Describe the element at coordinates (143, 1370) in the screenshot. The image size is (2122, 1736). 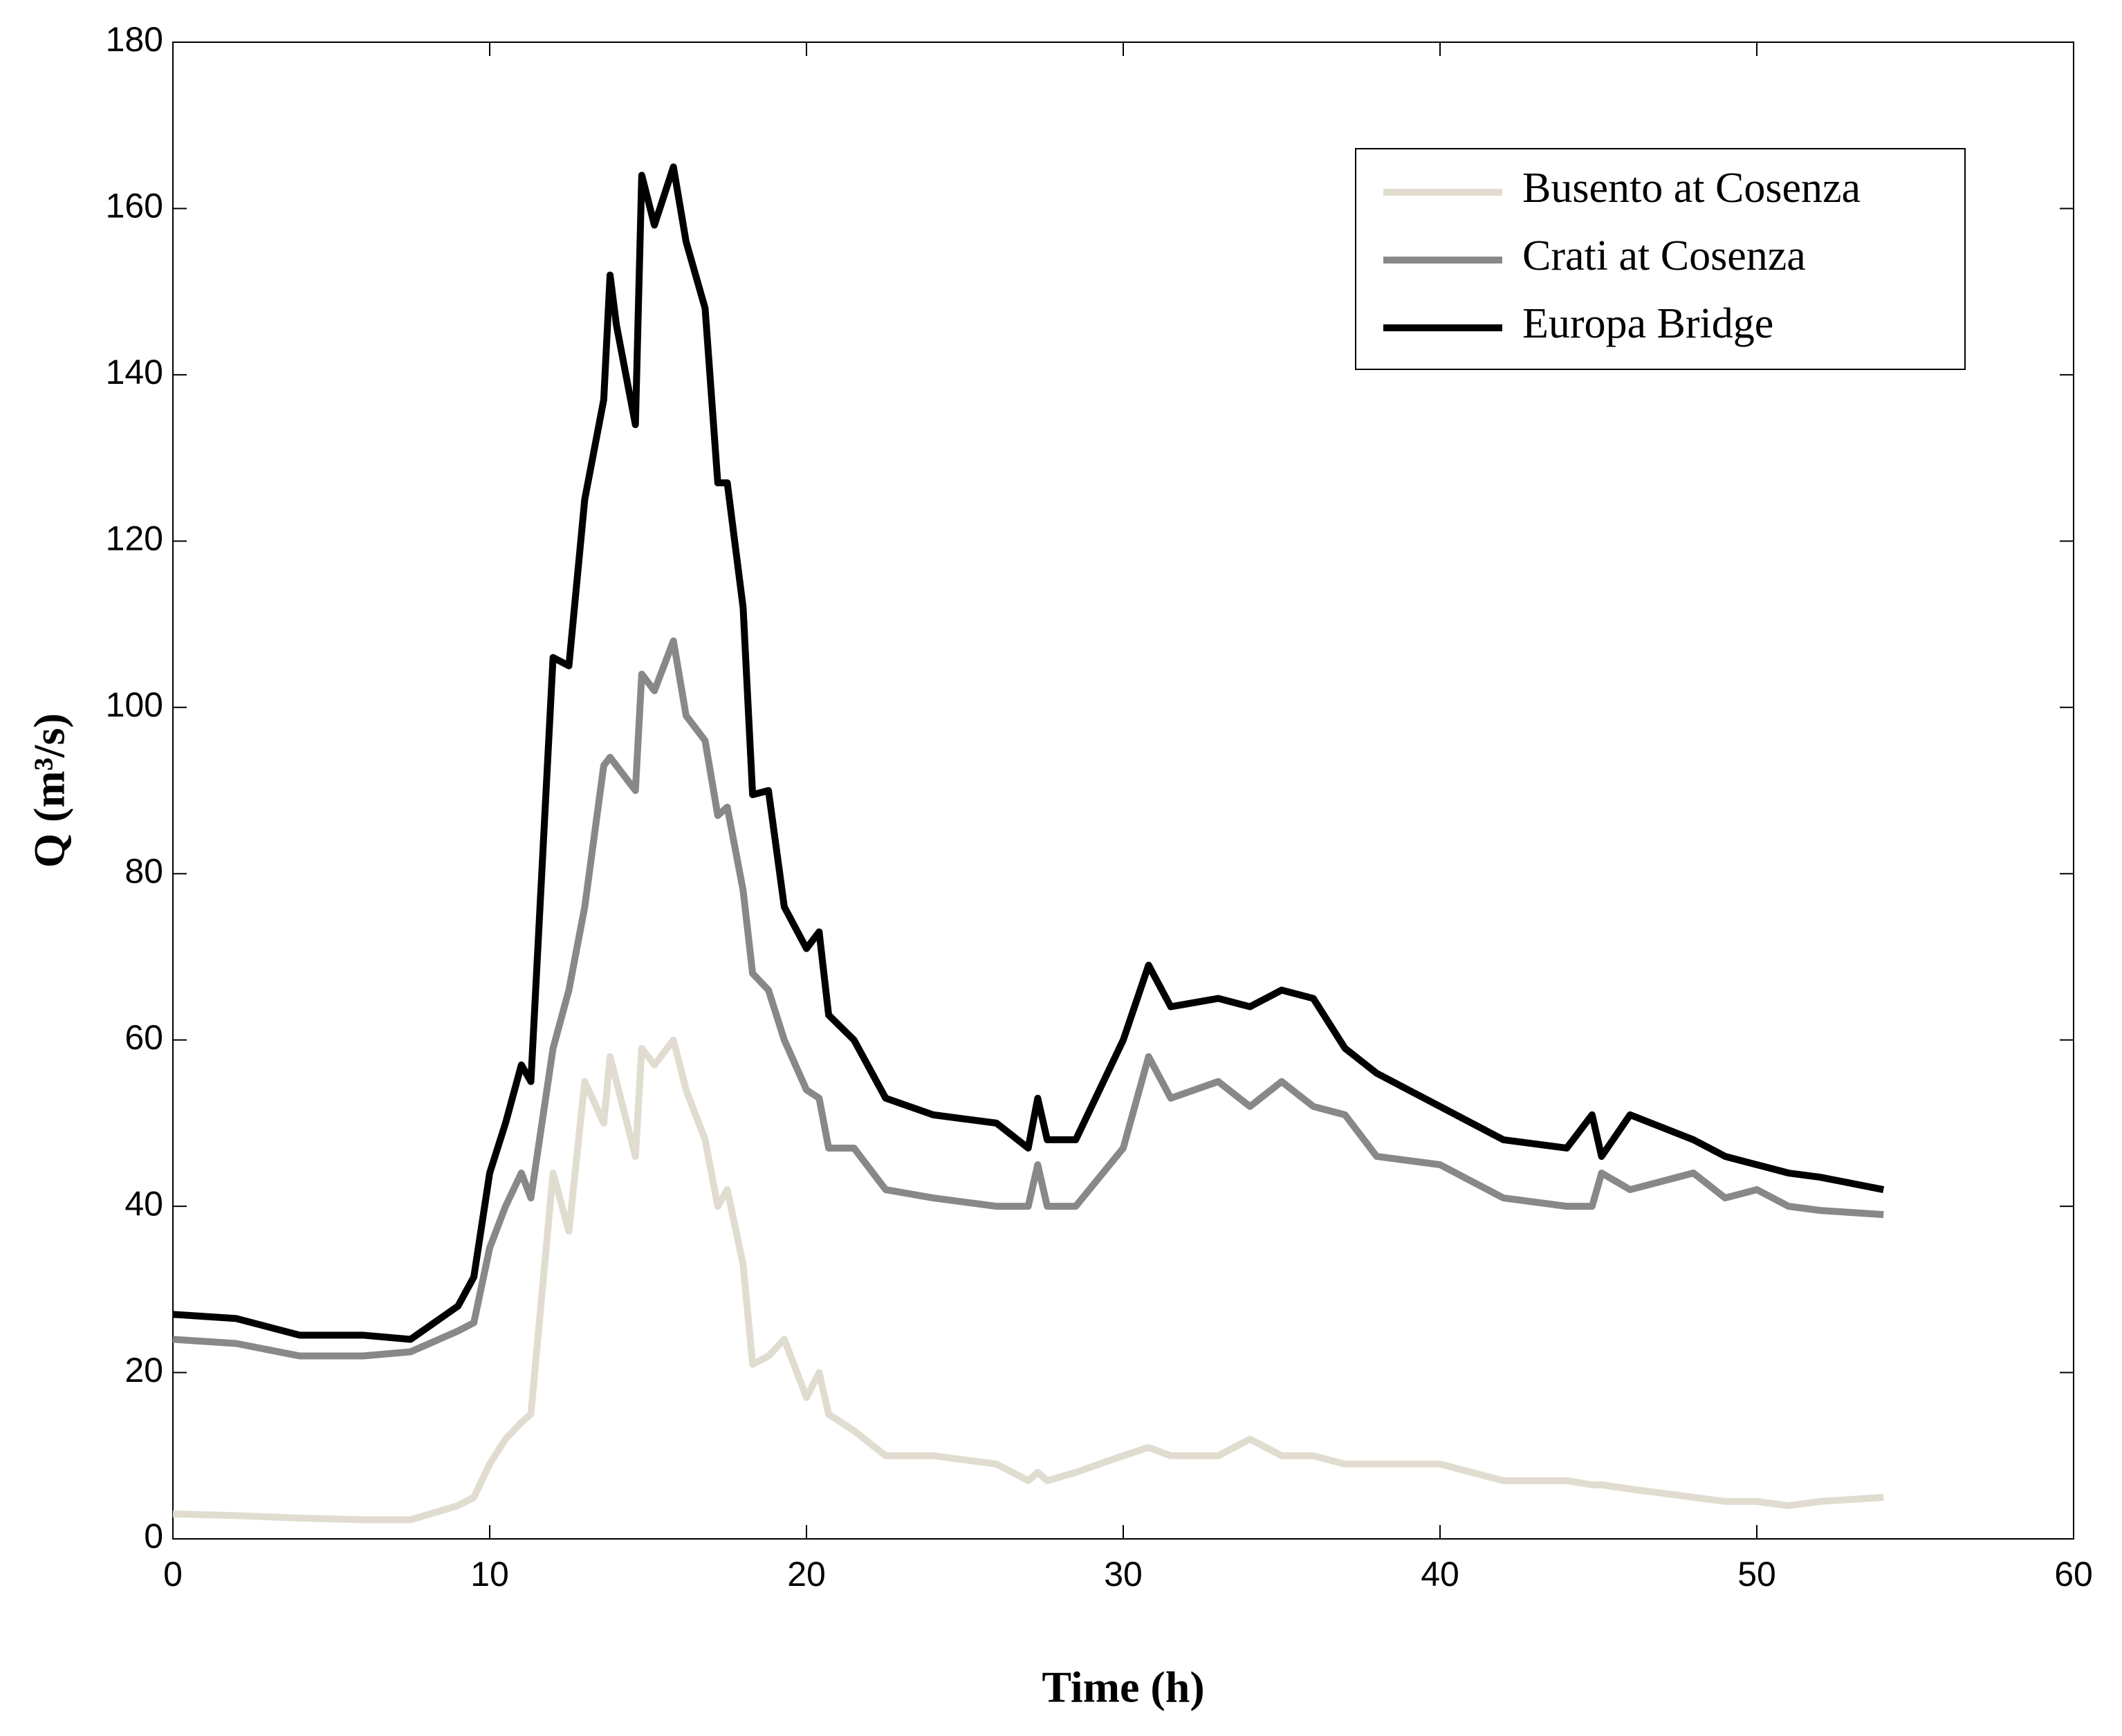
I see `y-tick-label: 20` at that location.